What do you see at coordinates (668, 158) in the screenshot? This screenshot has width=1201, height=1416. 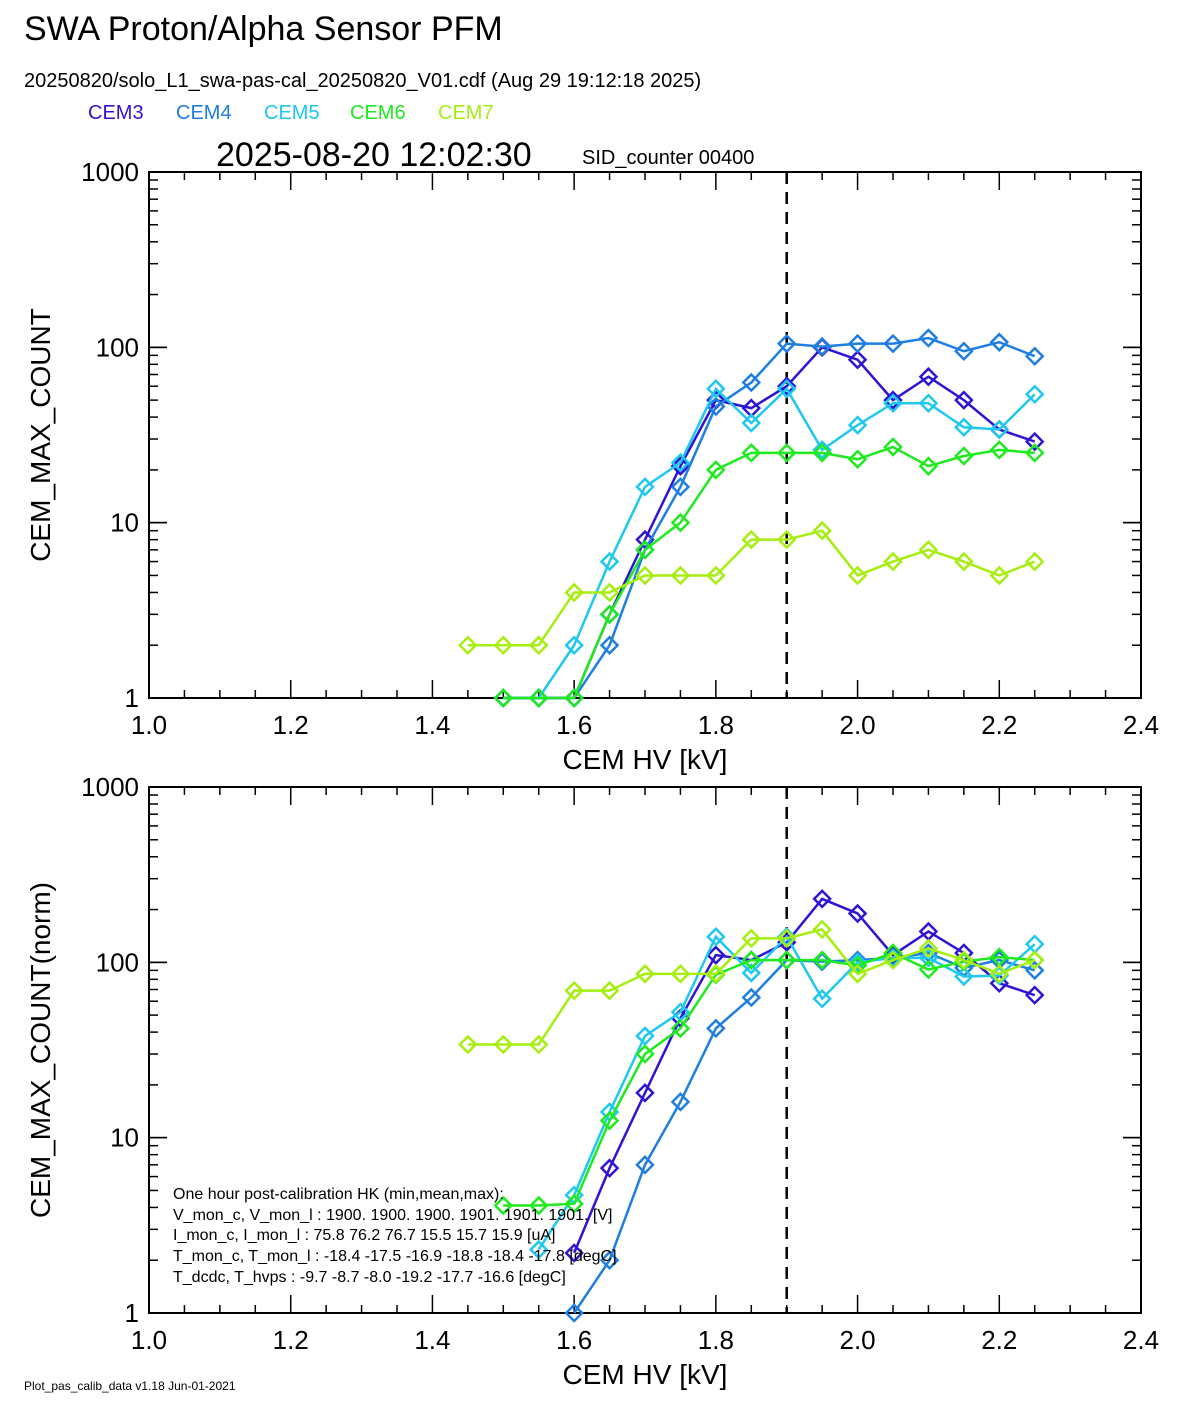 I see `sid-counter: SID_counter 00400` at bounding box center [668, 158].